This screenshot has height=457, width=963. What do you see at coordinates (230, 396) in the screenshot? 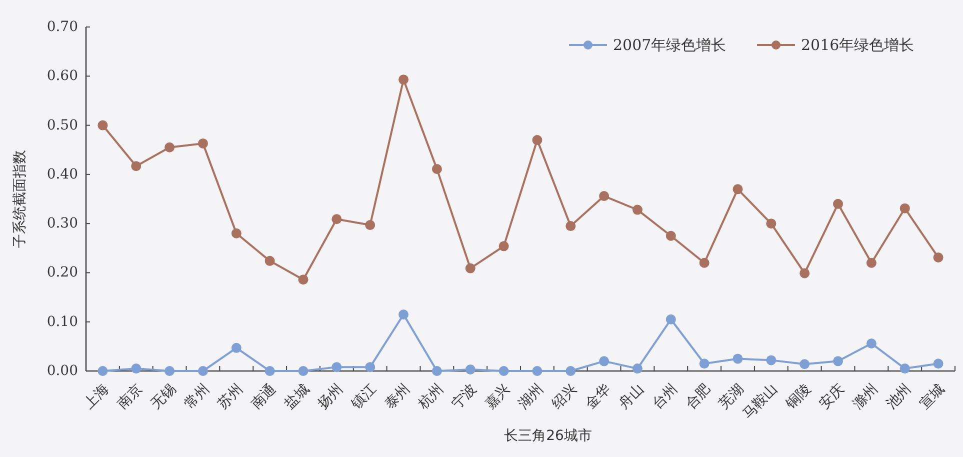
I see `x-tick-label: 苏州` at bounding box center [230, 396].